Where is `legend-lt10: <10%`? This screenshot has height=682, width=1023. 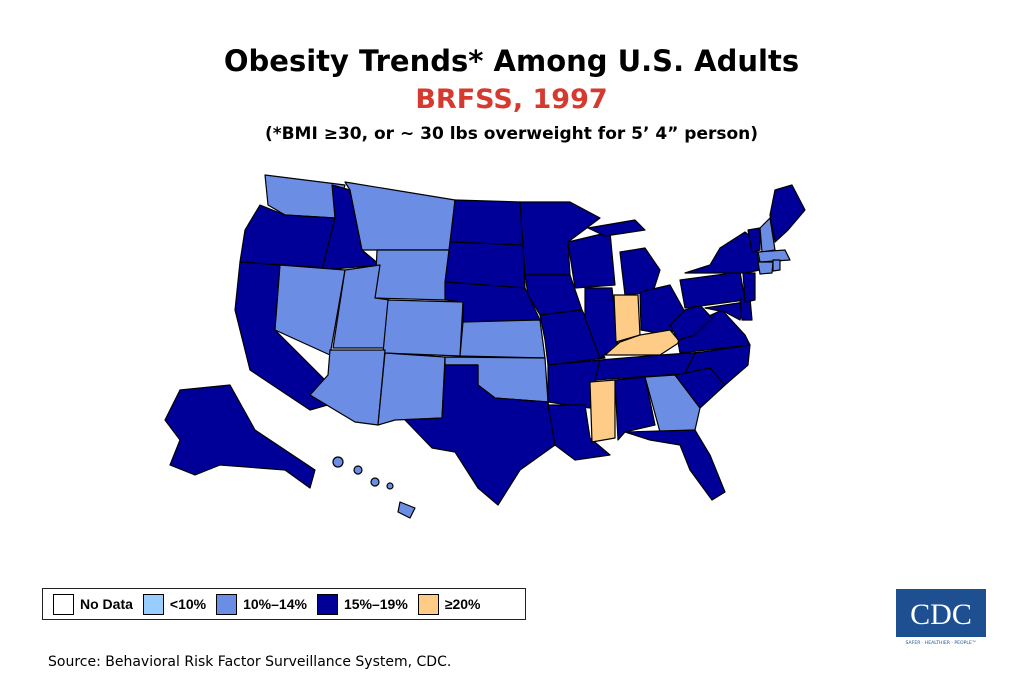
legend-lt10: <10% is located at coordinates (174, 604).